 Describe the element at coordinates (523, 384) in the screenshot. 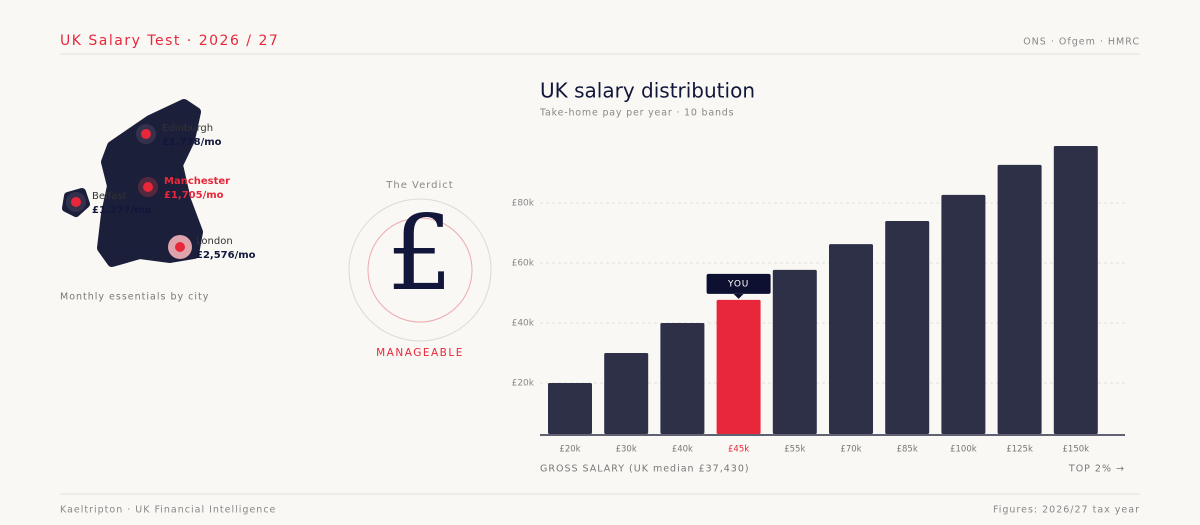

I see `y-tick-label: £20k` at that location.